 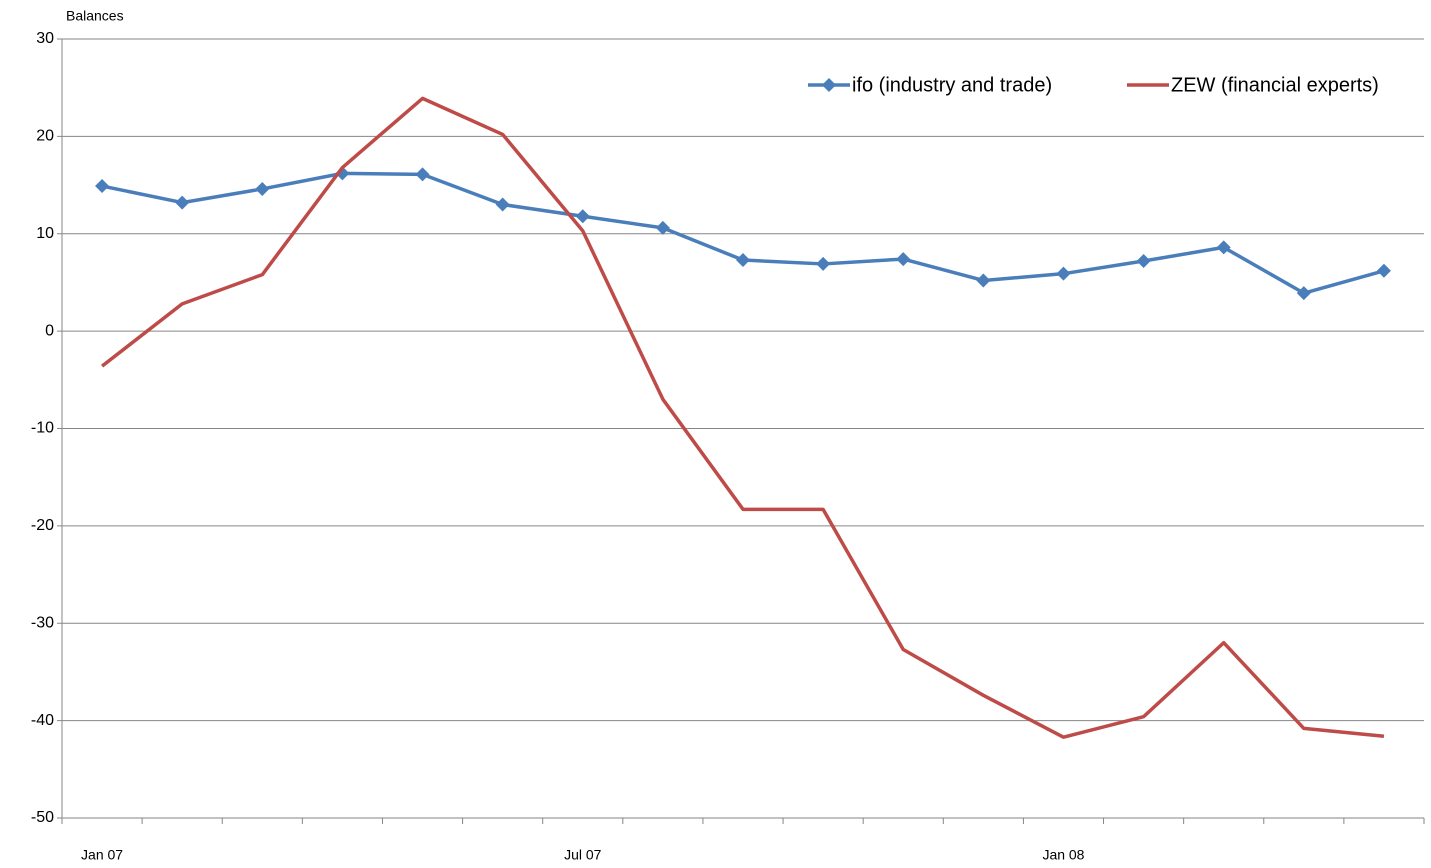 I want to click on legend-marker, so click(x=829, y=85).